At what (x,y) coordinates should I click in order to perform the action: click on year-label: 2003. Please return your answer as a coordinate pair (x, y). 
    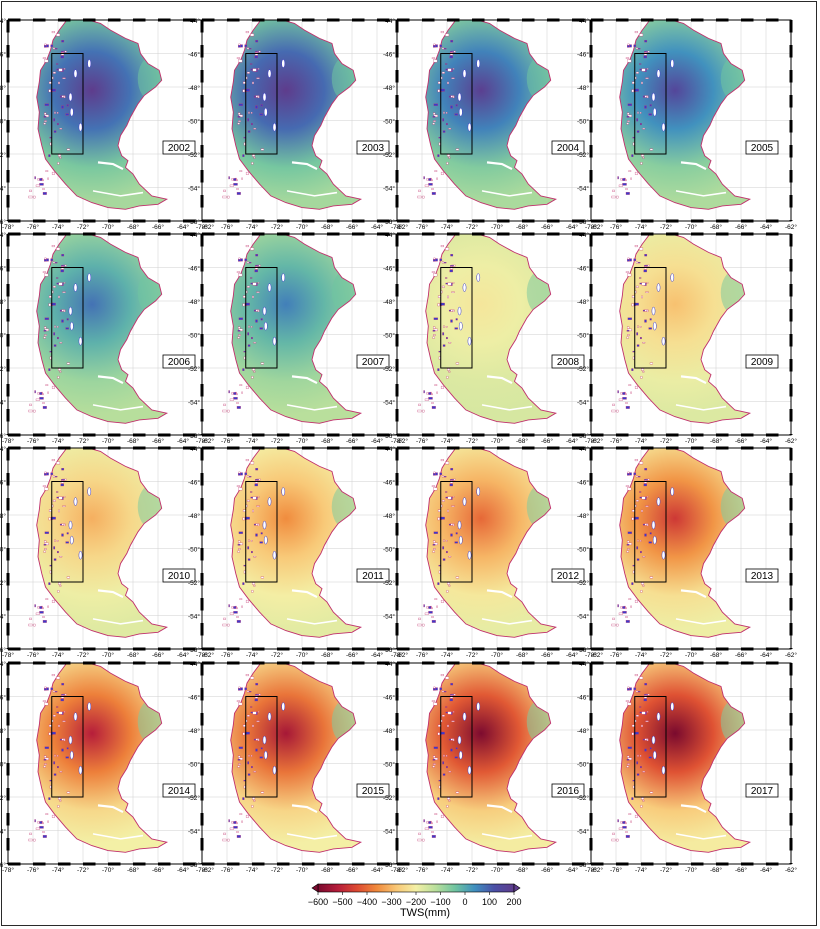
    Looking at the image, I should click on (373, 148).